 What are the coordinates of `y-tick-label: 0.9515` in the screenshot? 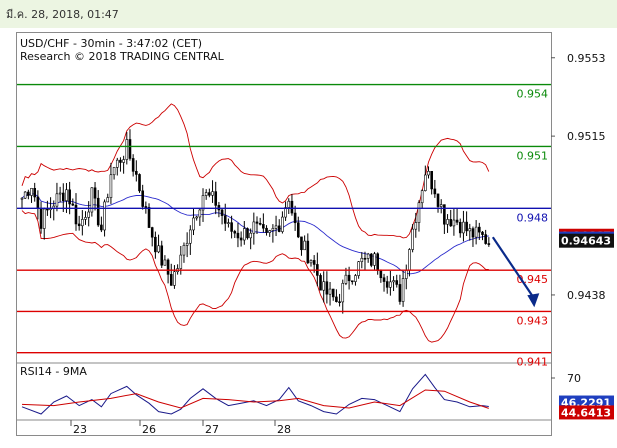 It's located at (586, 136).